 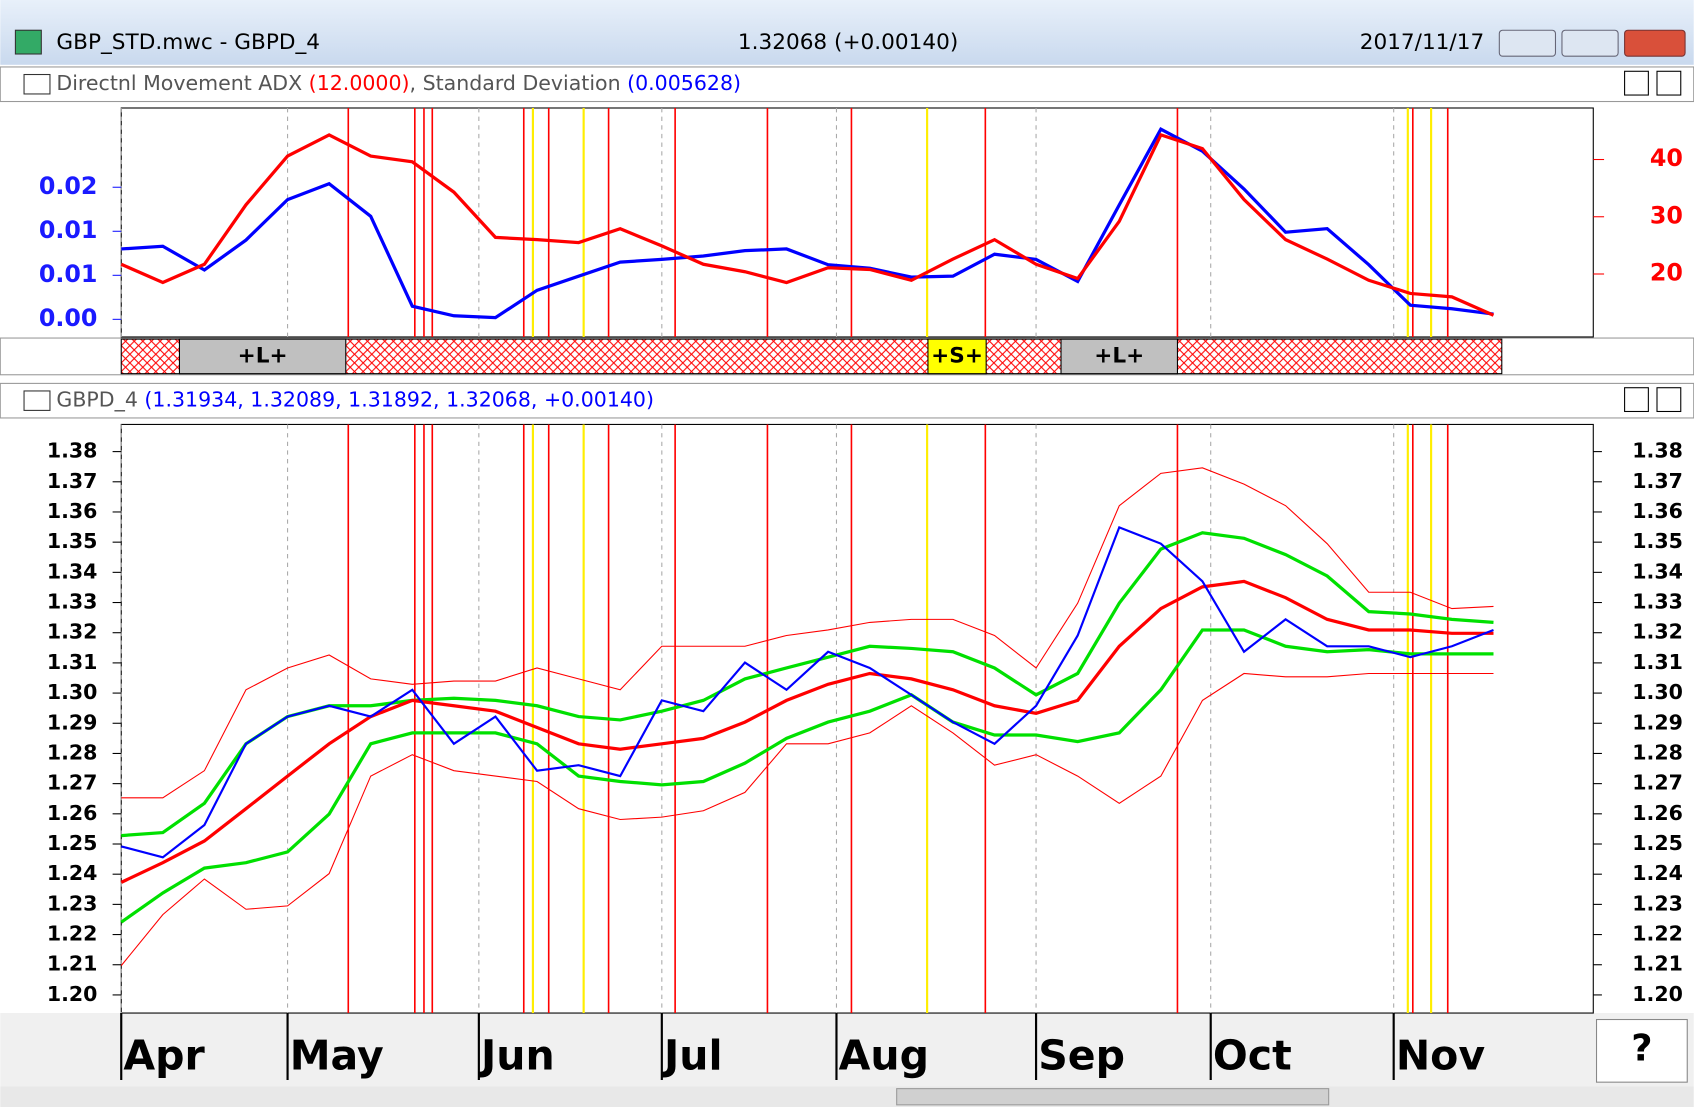 I want to click on help-button, so click(x=1641, y=1050).